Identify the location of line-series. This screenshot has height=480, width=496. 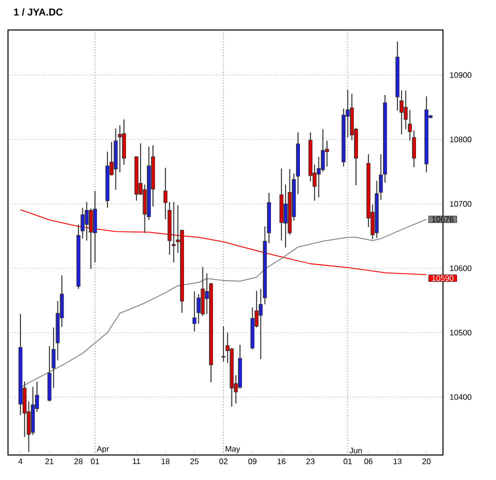
(223, 242).